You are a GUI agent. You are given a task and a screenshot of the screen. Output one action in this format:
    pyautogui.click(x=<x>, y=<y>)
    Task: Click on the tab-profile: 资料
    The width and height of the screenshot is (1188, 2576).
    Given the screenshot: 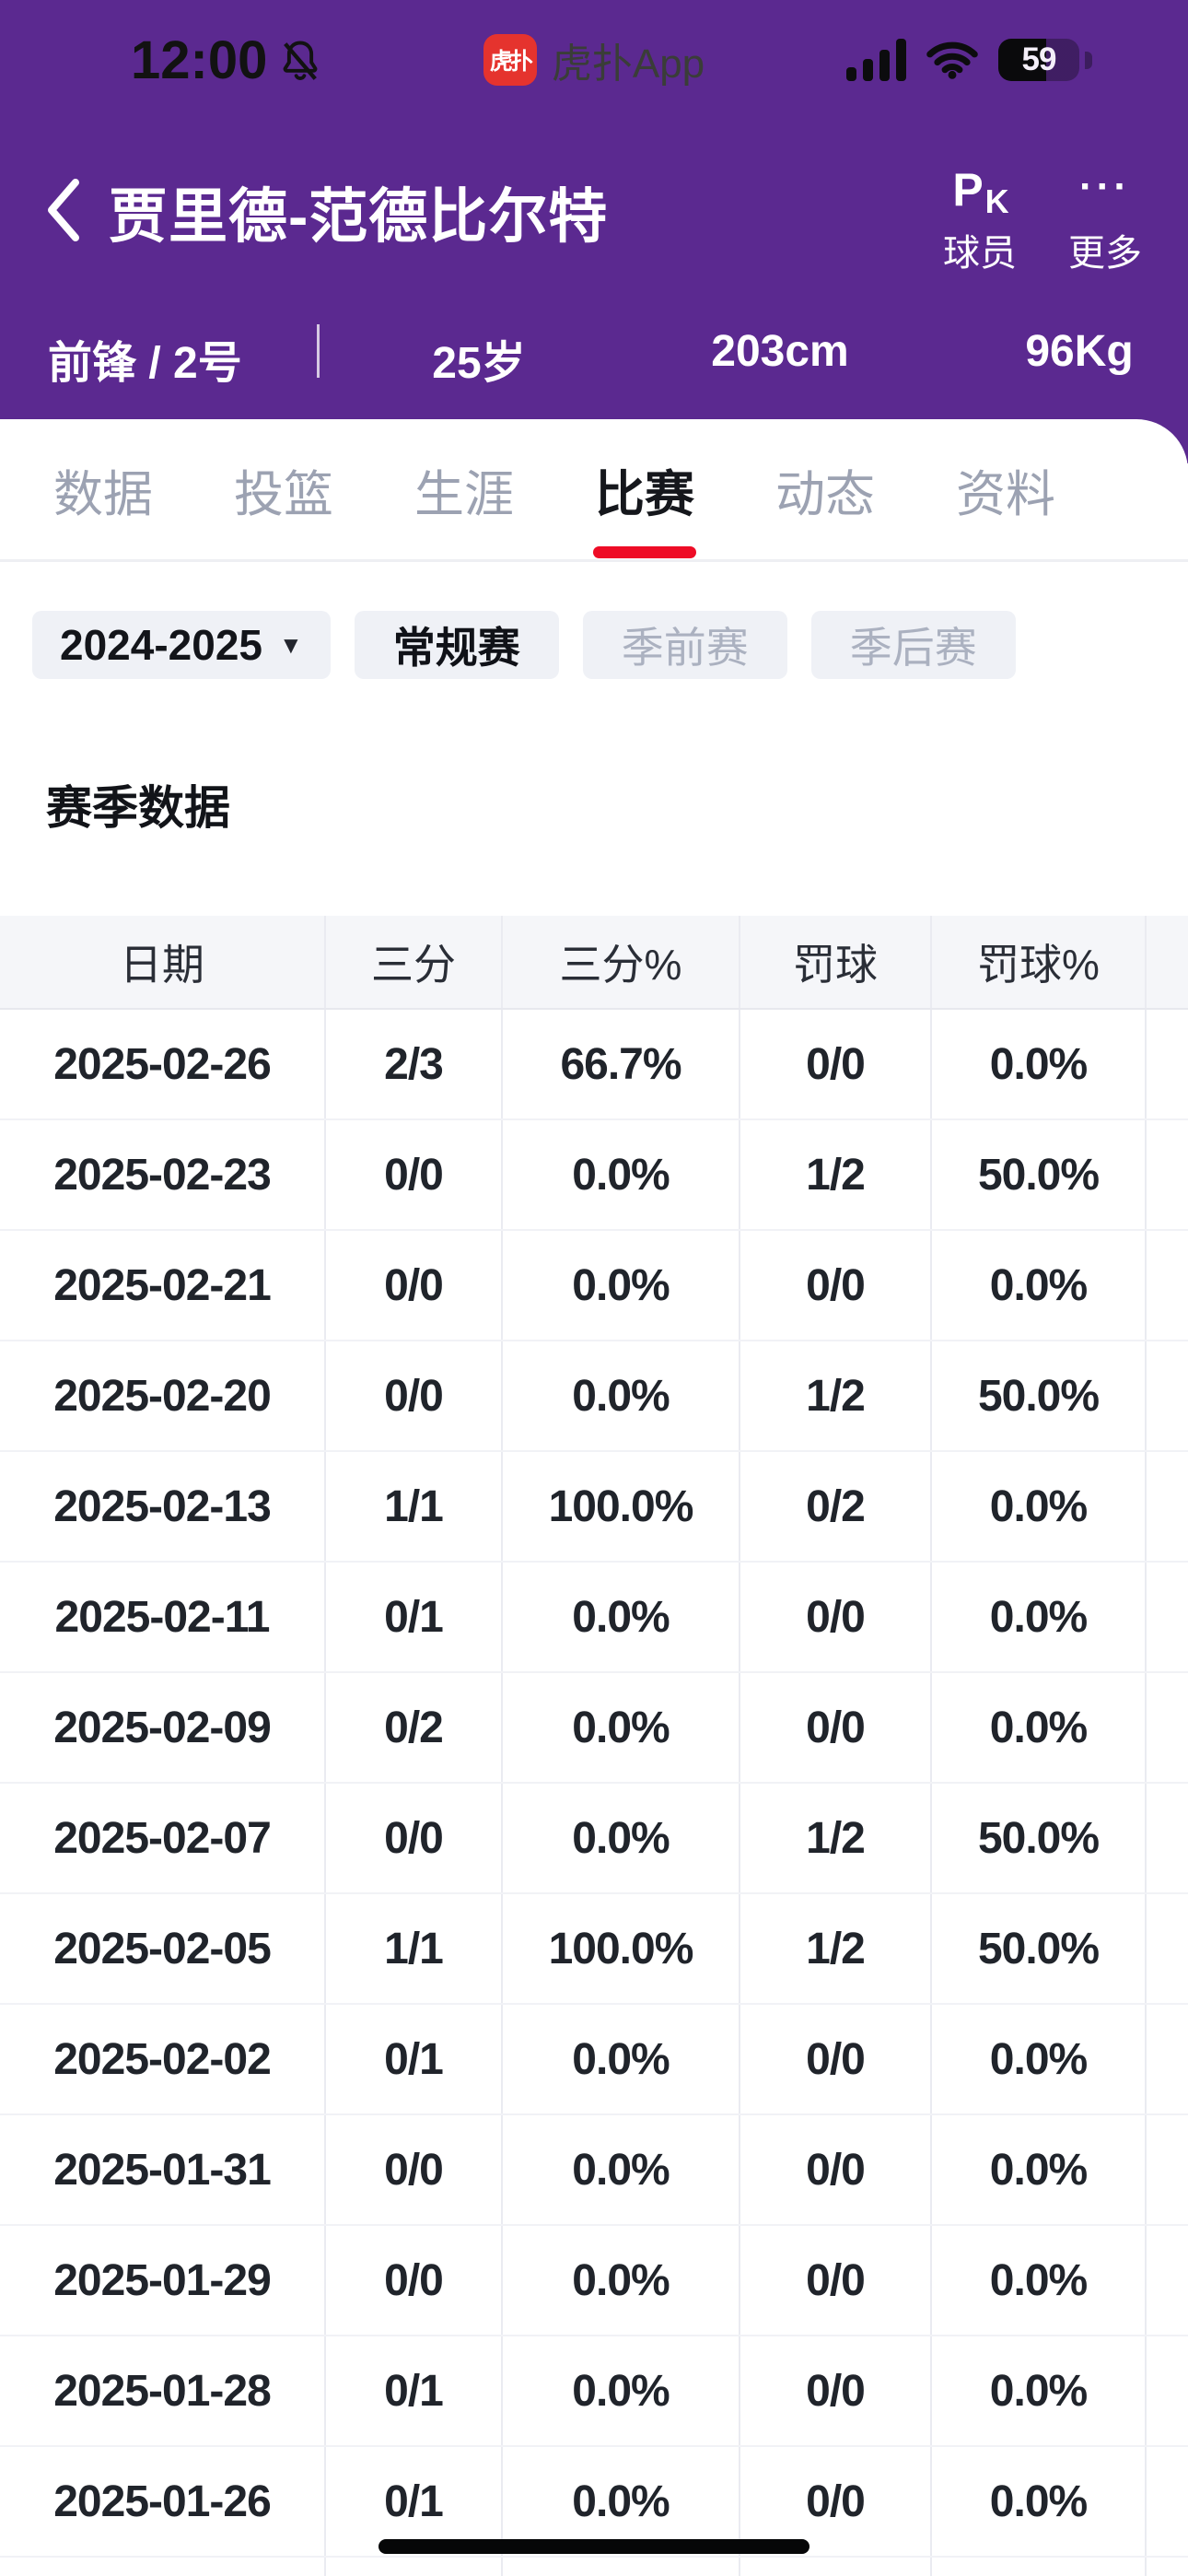 What is the action you would take?
    pyautogui.click(x=1005, y=494)
    